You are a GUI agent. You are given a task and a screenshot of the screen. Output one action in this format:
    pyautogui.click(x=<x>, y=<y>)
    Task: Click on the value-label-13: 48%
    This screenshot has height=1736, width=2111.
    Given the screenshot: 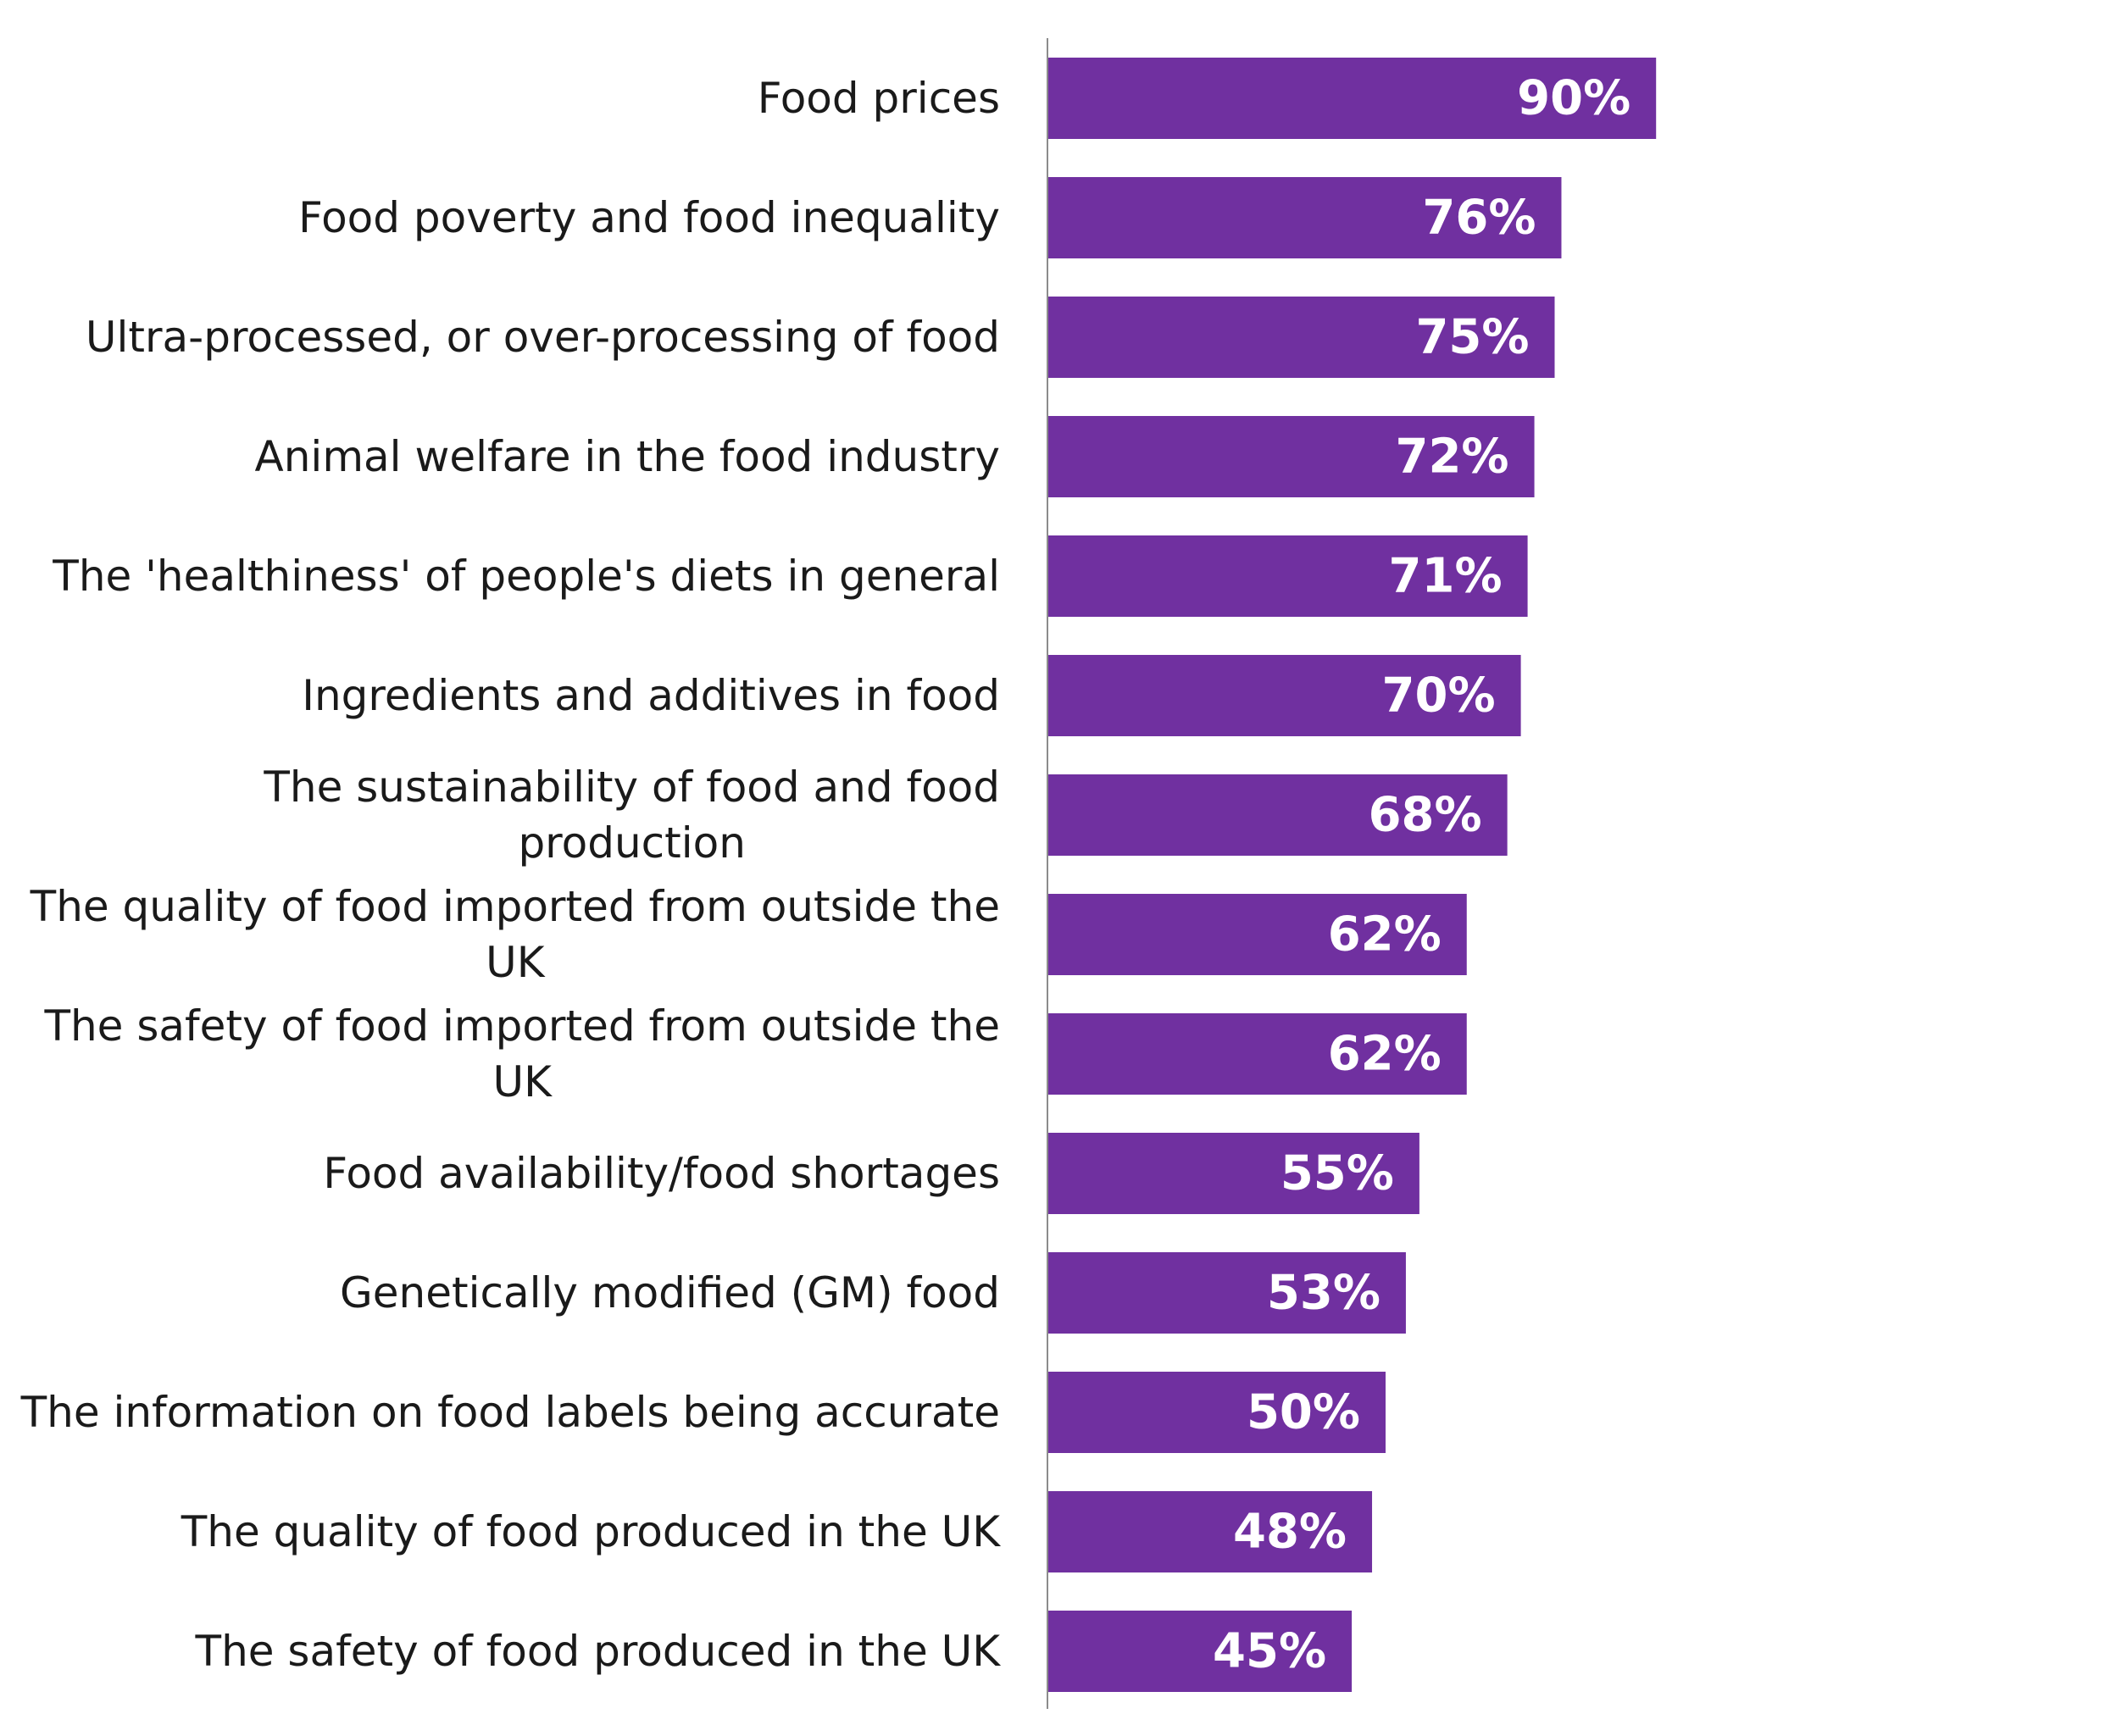 What is the action you would take?
    pyautogui.click(x=1290, y=1532)
    